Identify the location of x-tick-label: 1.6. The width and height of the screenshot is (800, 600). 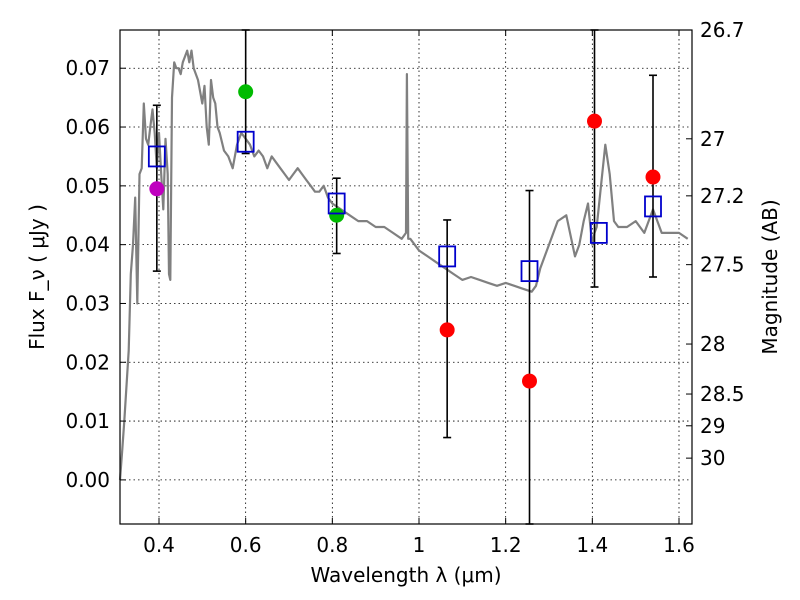
(679, 545).